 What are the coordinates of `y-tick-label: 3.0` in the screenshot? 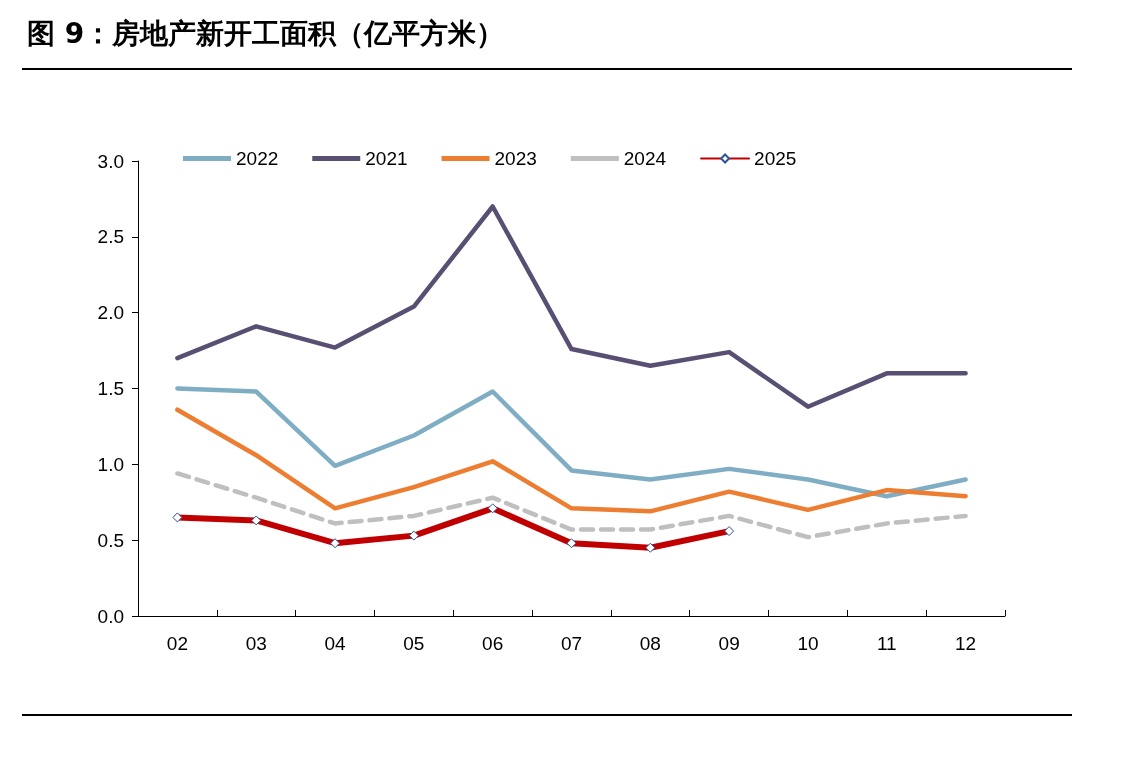 It's located at (110, 161).